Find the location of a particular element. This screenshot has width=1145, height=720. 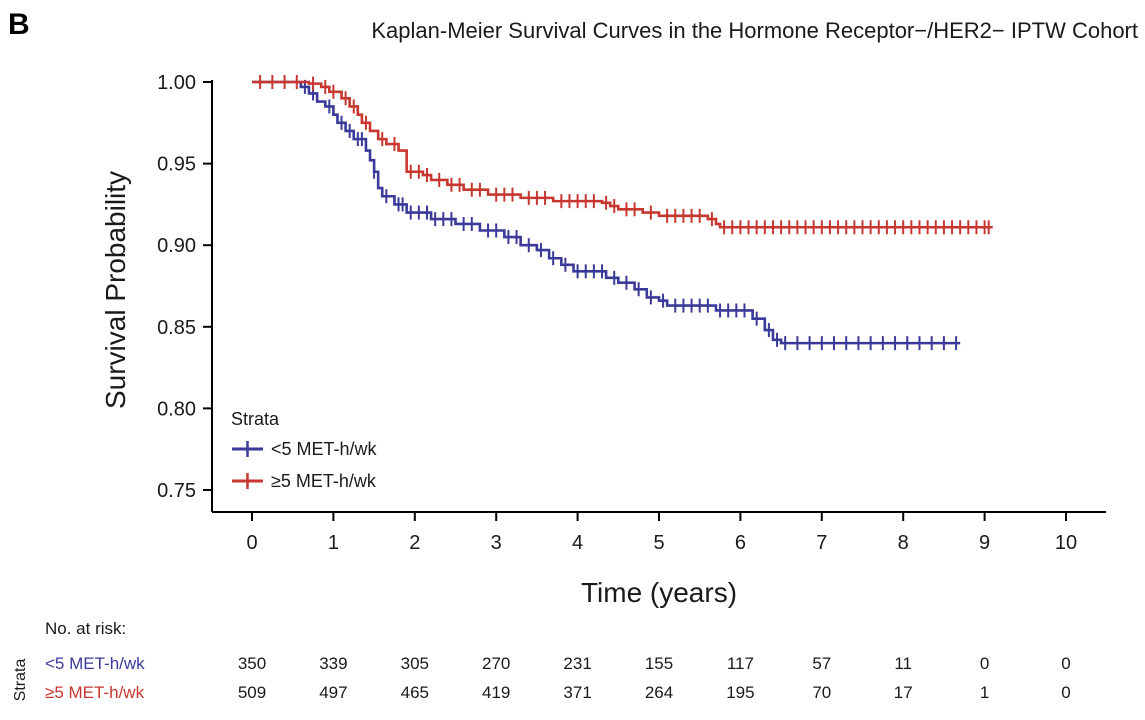

risk-value: 419 is located at coordinates (496, 692).